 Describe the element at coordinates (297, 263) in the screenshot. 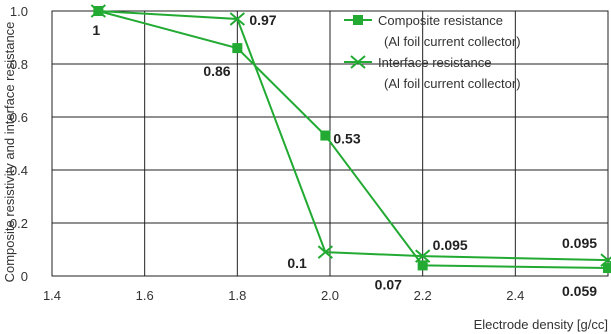

I see `data-label: 0.1` at that location.